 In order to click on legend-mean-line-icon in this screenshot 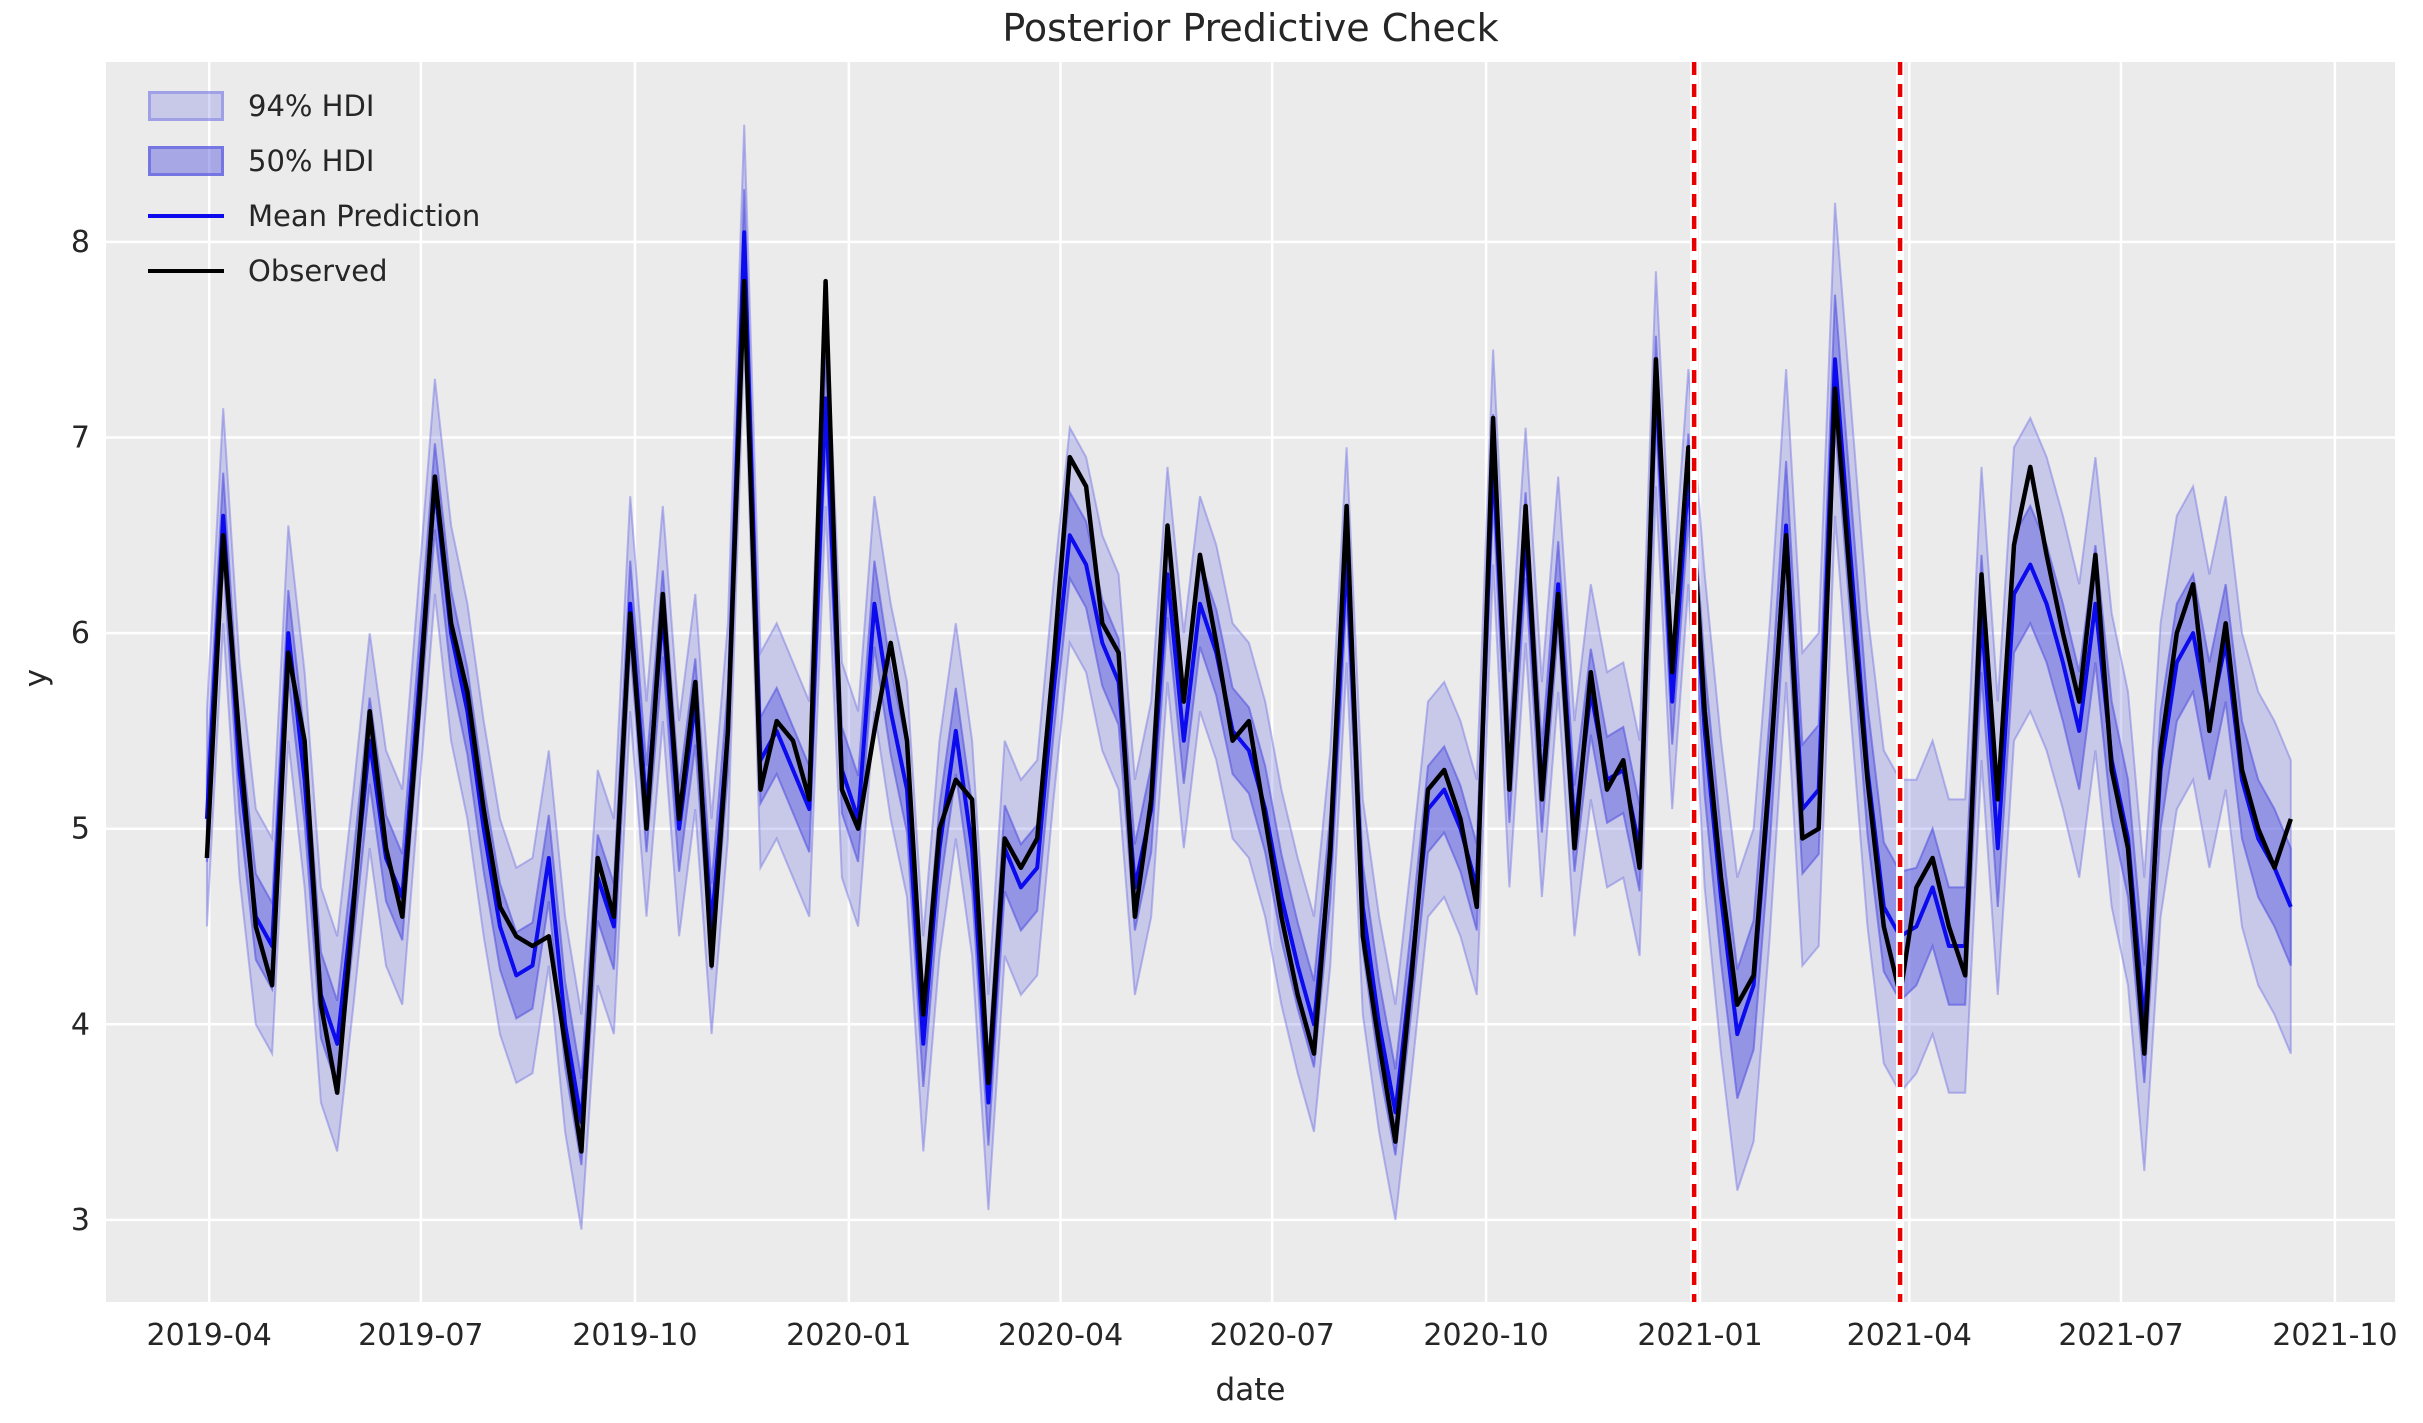, I will do `click(186, 215)`.